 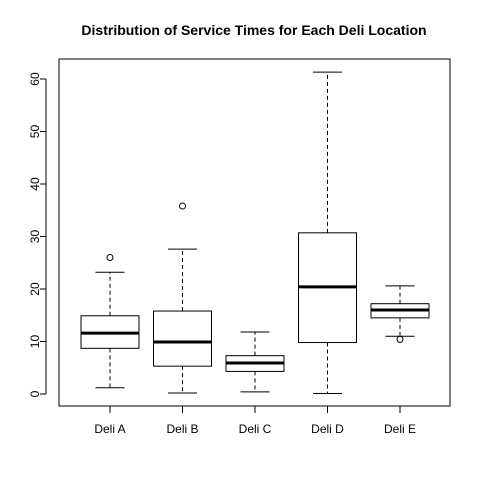 What do you see at coordinates (35, 393) in the screenshot?
I see `y-tick-label: 0` at bounding box center [35, 393].